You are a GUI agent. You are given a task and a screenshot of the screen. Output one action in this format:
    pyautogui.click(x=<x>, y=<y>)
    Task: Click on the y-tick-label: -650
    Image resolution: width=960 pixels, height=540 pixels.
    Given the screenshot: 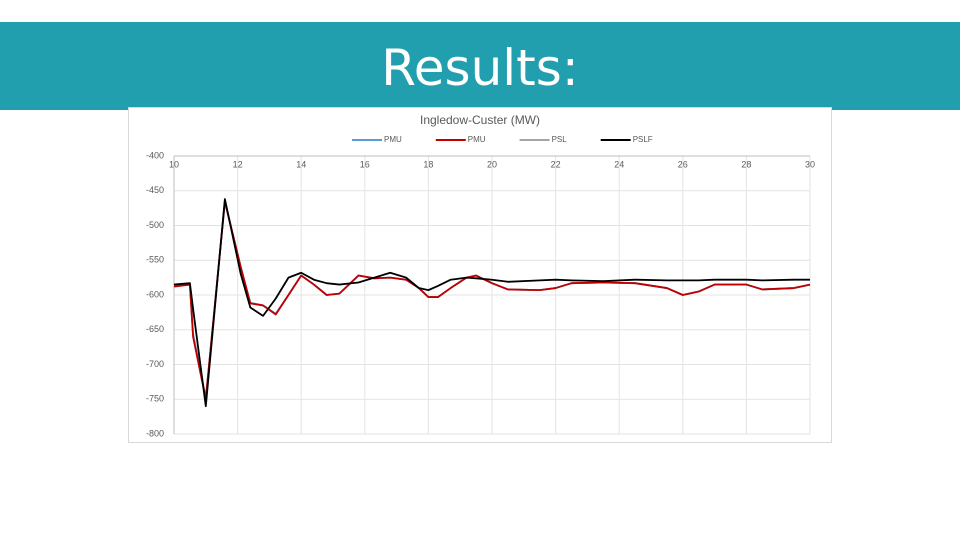 What is the action you would take?
    pyautogui.click(x=155, y=329)
    